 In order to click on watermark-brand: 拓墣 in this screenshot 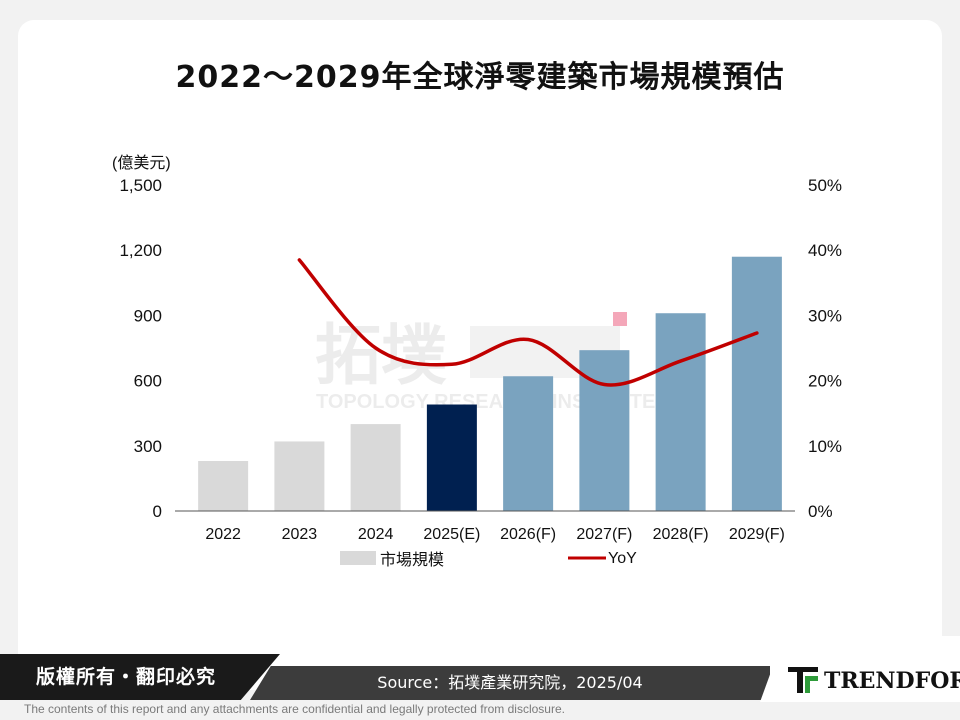, I will do `click(381, 355)`.